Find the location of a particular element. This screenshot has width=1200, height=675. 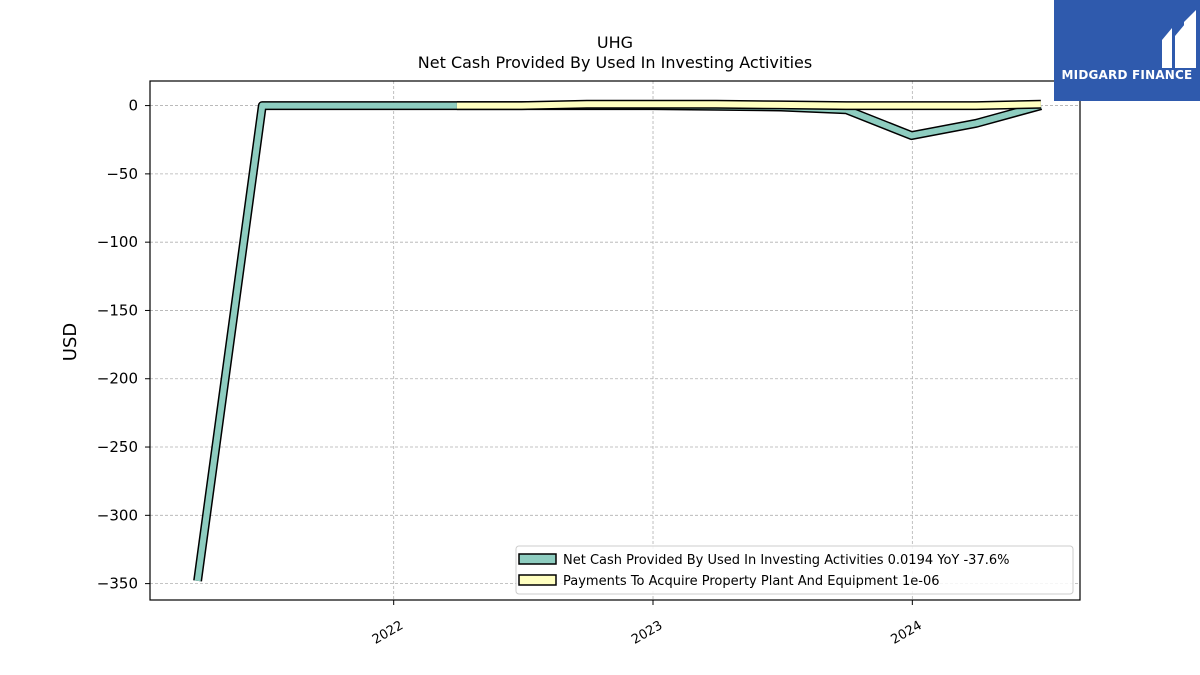

x-tick-label: 2022 is located at coordinates (388, 633).